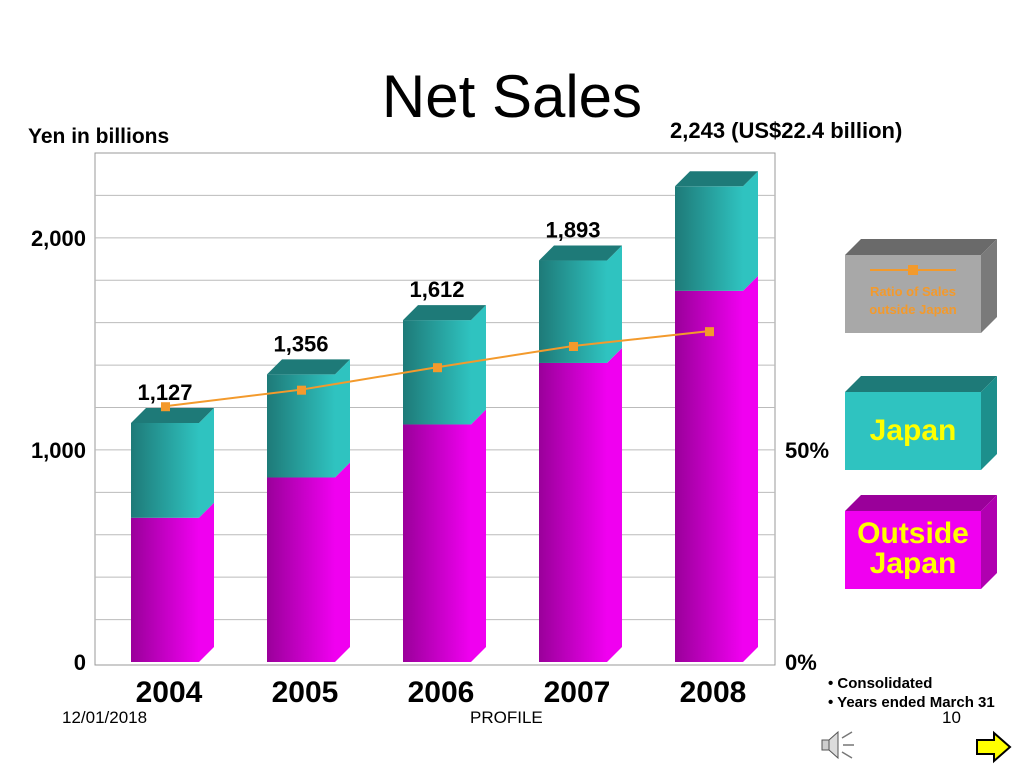 The width and height of the screenshot is (1024, 768). What do you see at coordinates (99, 136) in the screenshot?
I see `y-axis-unit-label: Yen in billions` at bounding box center [99, 136].